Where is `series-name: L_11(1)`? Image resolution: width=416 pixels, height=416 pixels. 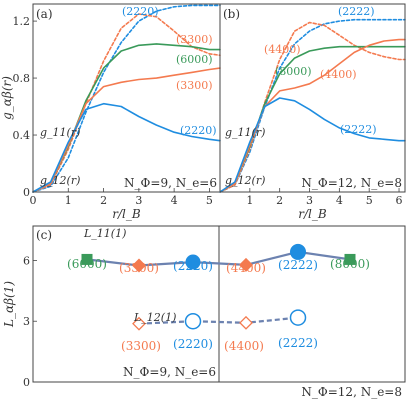
series-name: L_11(1) is located at coordinates (104, 233).